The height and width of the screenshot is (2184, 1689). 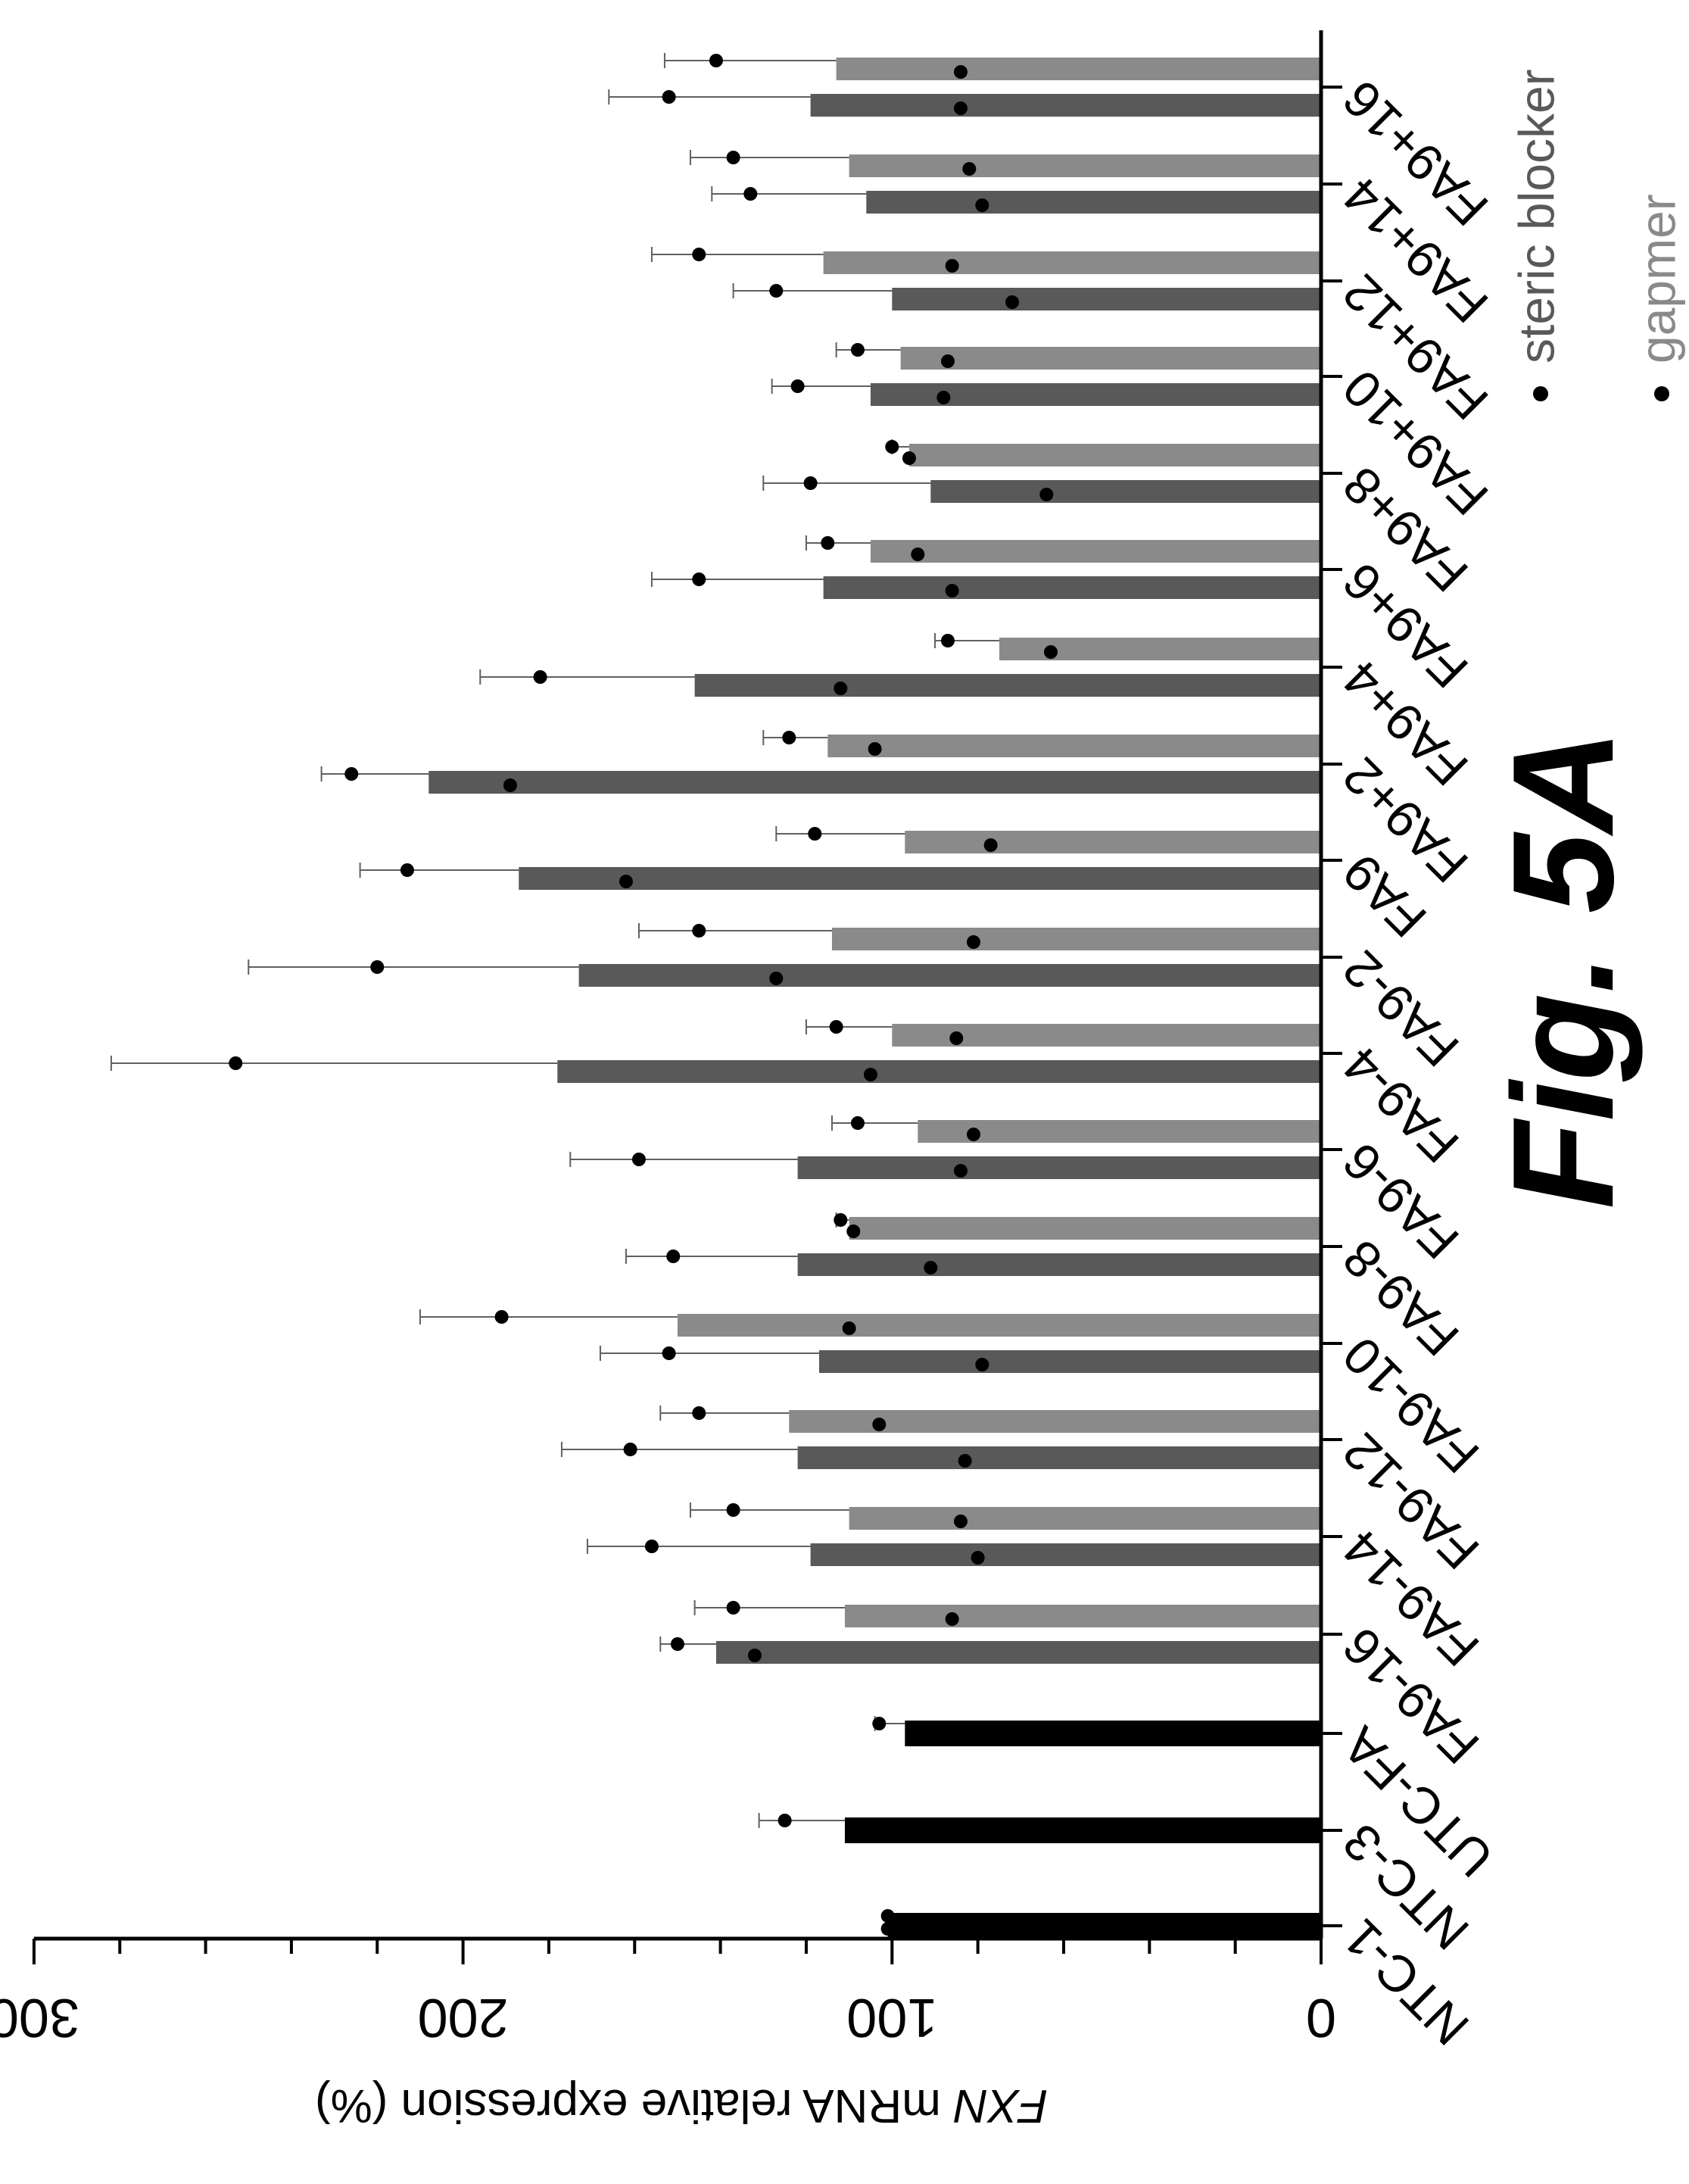 I want to click on legend-marker-steric_blocker, so click(x=1540, y=393).